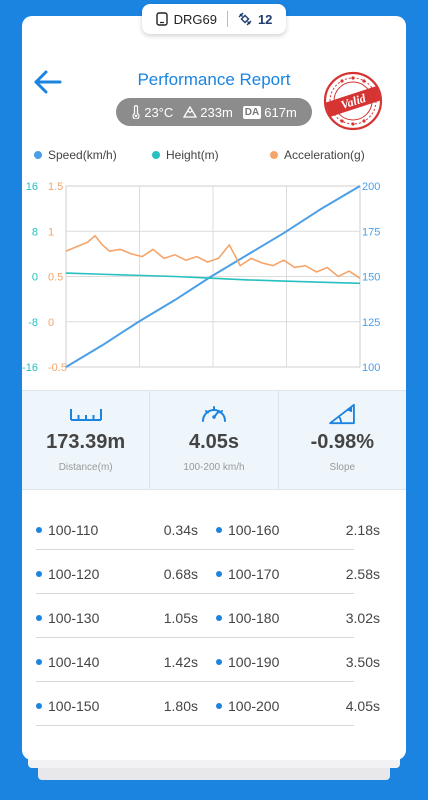 Image resolution: width=428 pixels, height=800 pixels. What do you see at coordinates (227, 19) in the screenshot?
I see `divider` at bounding box center [227, 19].